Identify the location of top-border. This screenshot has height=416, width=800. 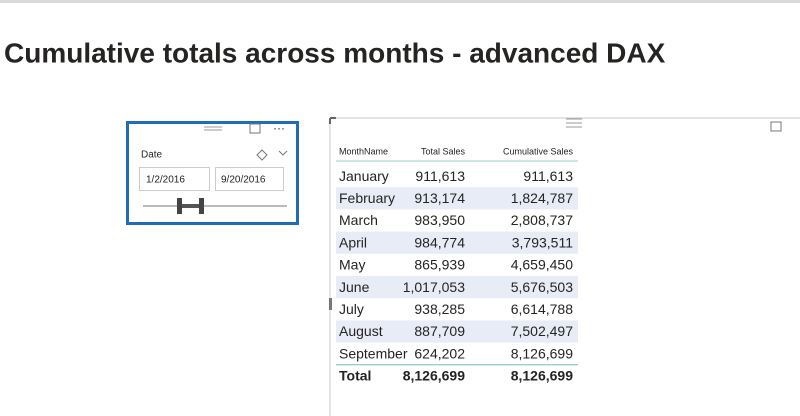
(400, 1).